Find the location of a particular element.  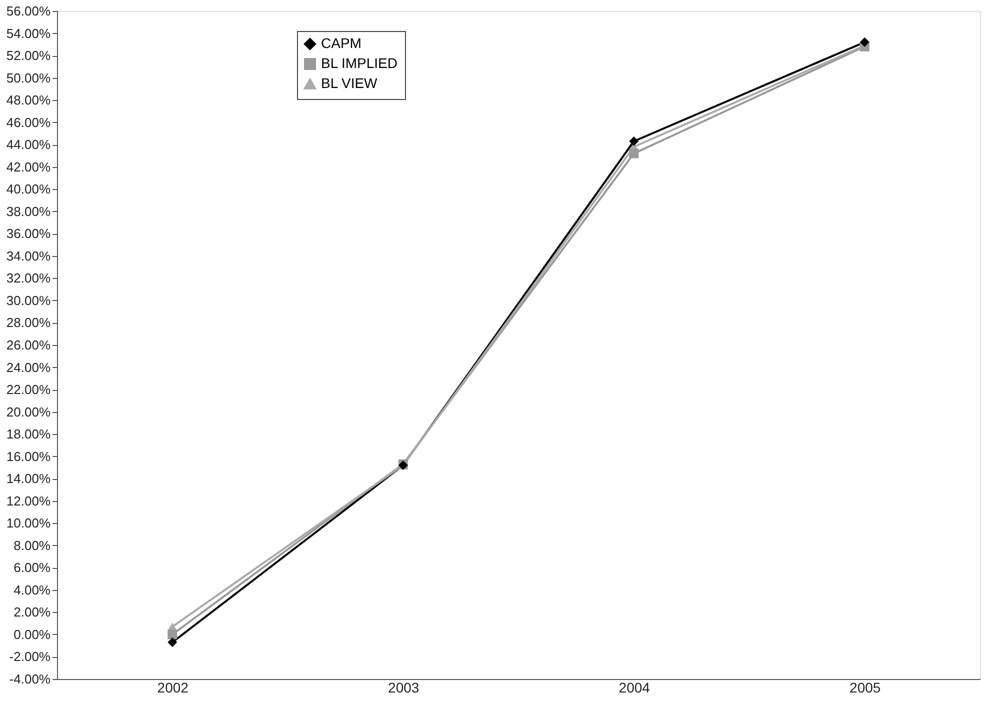

y-tick-label: 32.00% is located at coordinates (28, 278).